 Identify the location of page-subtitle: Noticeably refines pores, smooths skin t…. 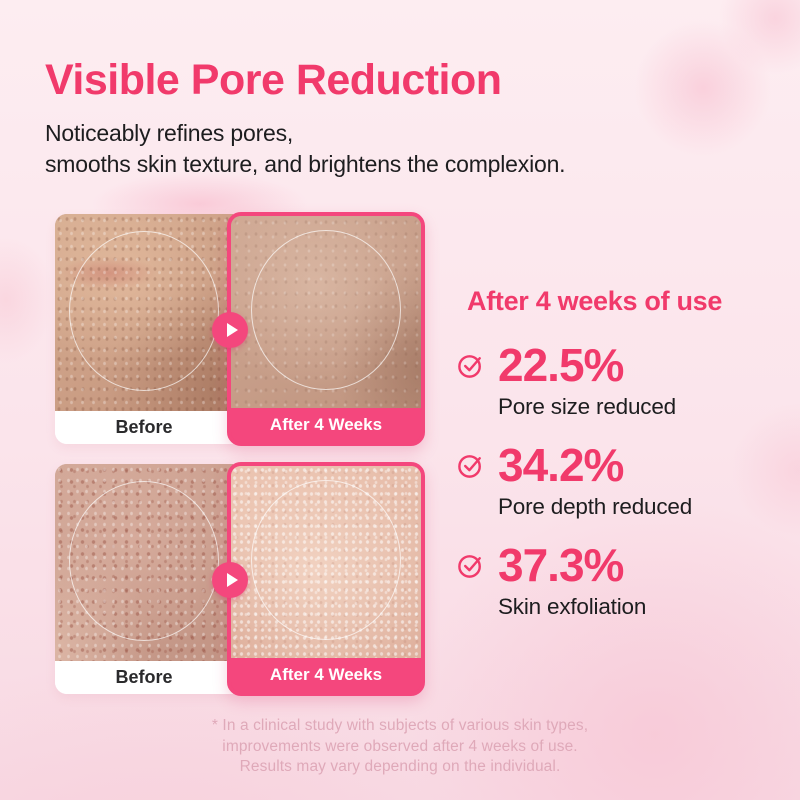
(305, 149).